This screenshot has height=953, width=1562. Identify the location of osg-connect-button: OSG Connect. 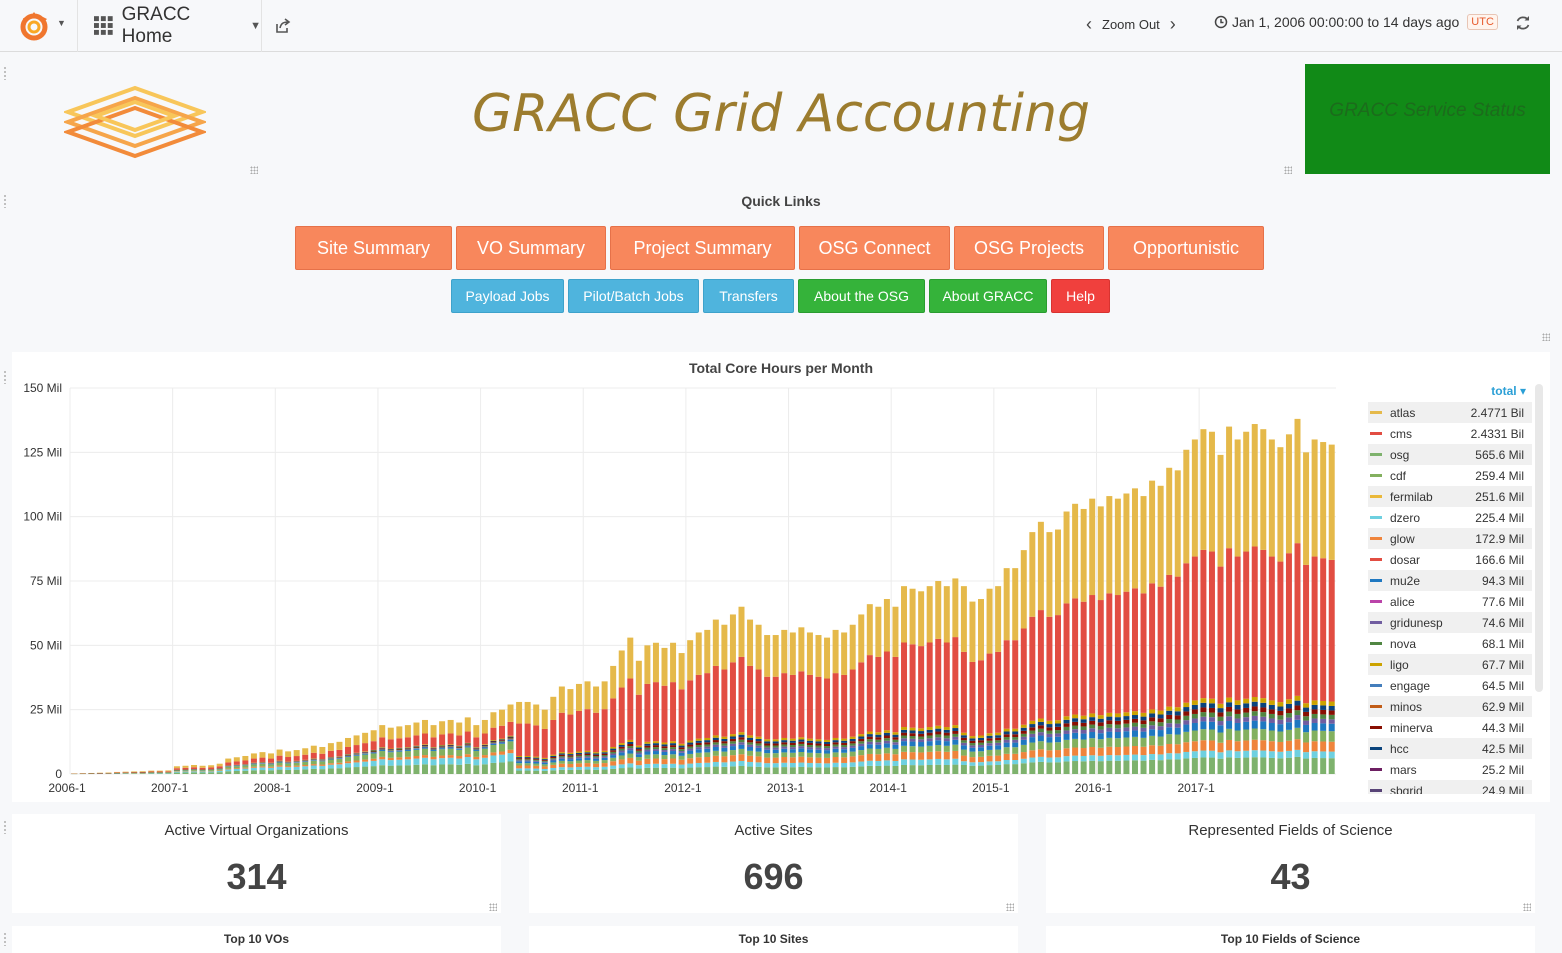
(874, 248).